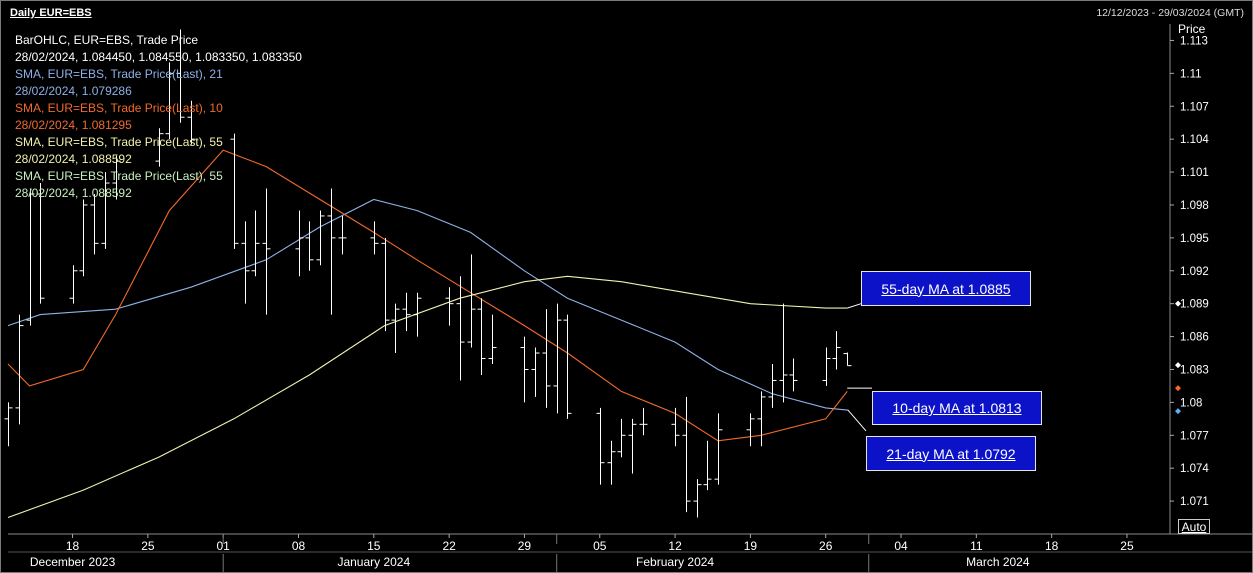  I want to click on x-tick-label: 29, so click(525, 546).